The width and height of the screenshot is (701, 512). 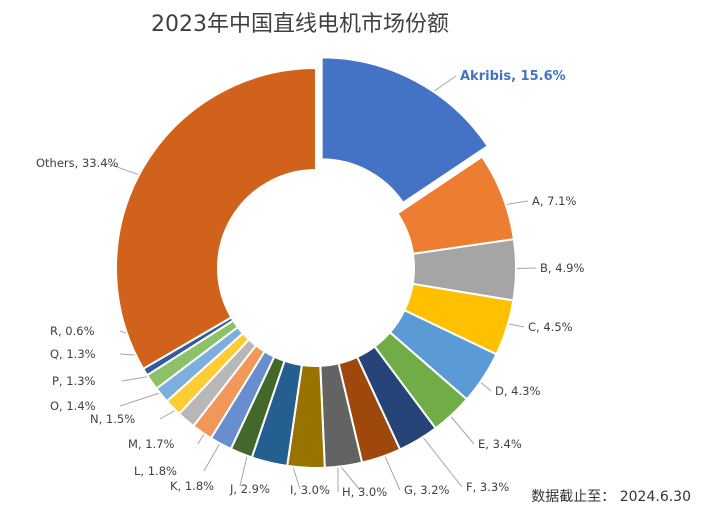 What do you see at coordinates (517, 391) in the screenshot?
I see `label-d: D, 4.3%` at bounding box center [517, 391].